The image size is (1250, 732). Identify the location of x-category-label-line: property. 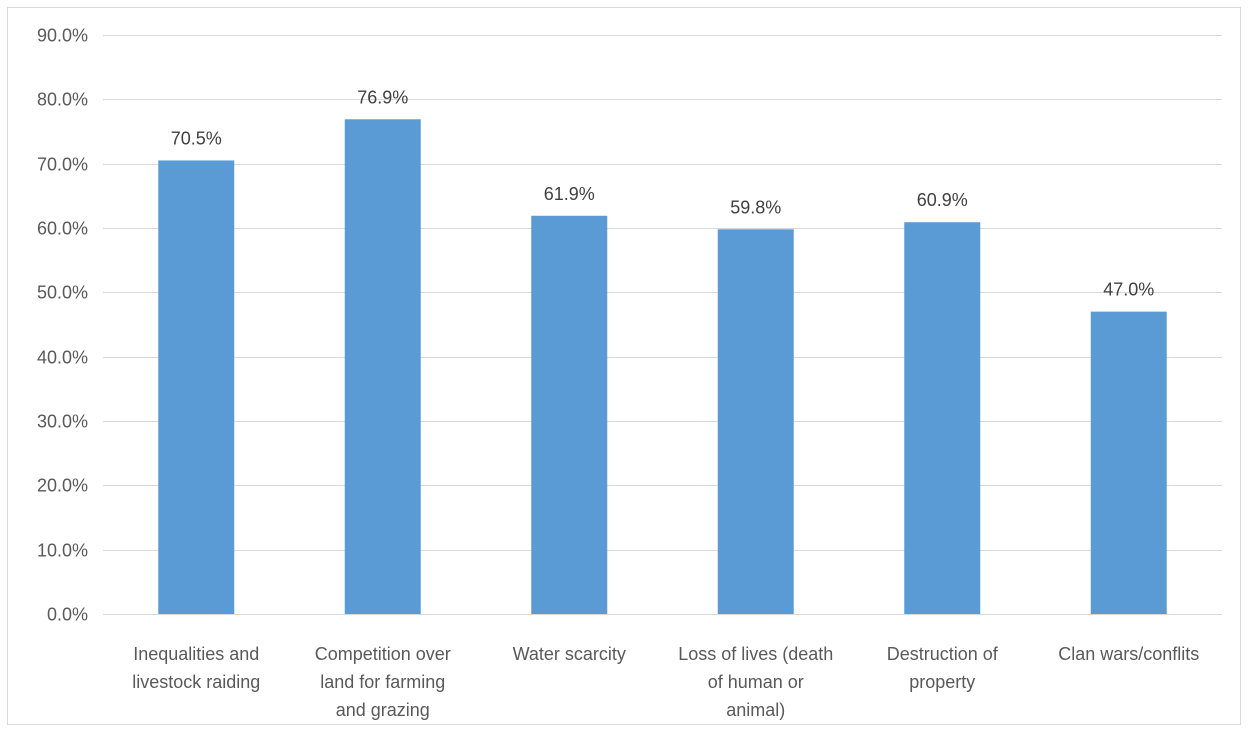
(942, 682).